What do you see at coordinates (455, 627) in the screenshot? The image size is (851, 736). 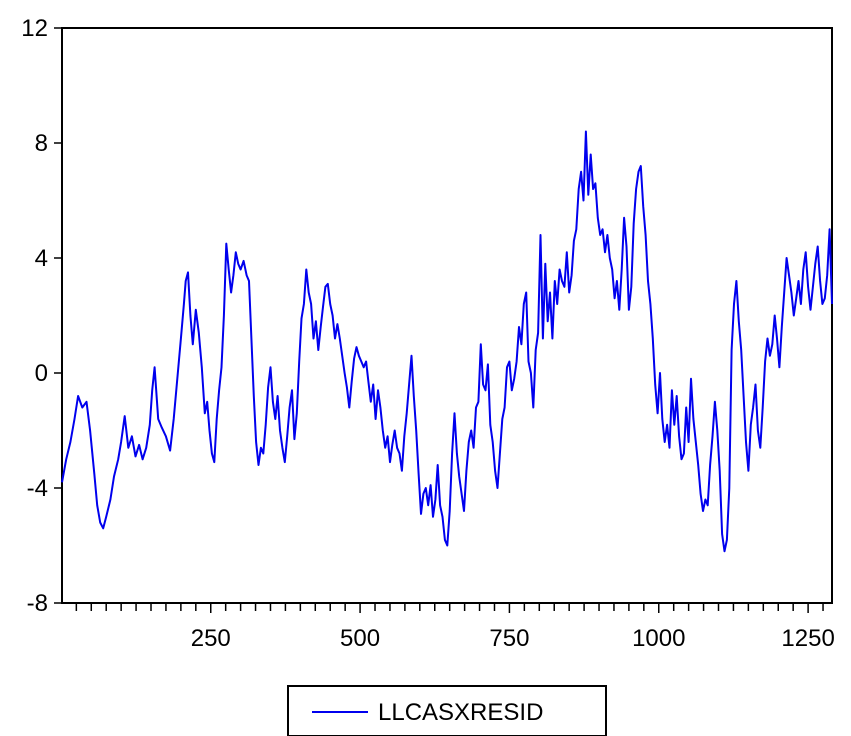 I see `x-axis: 250 500 750 1000 1250` at bounding box center [455, 627].